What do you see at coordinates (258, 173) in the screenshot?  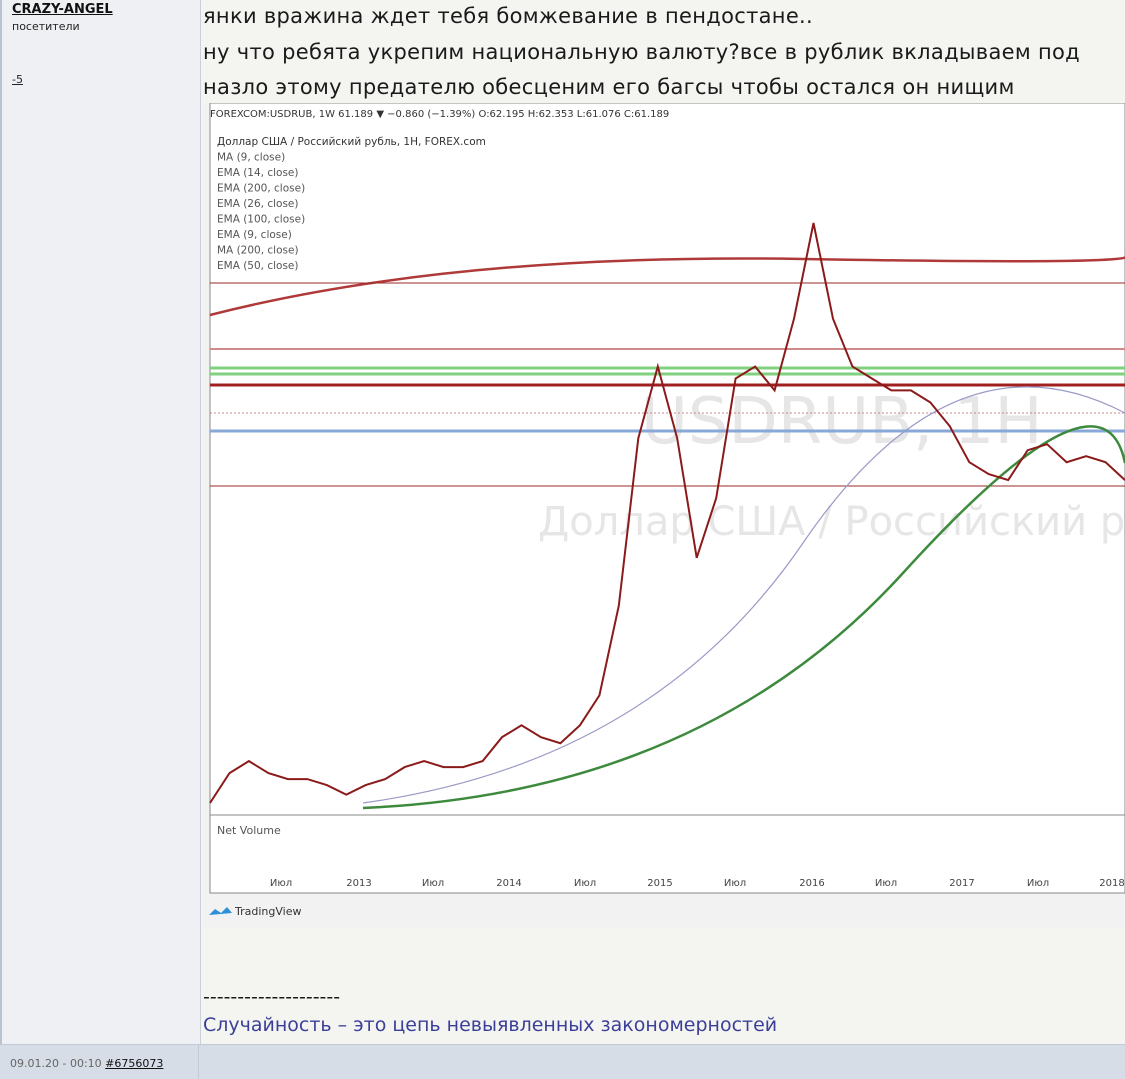 I see `legend-entry: EMA (14, close)` at bounding box center [258, 173].